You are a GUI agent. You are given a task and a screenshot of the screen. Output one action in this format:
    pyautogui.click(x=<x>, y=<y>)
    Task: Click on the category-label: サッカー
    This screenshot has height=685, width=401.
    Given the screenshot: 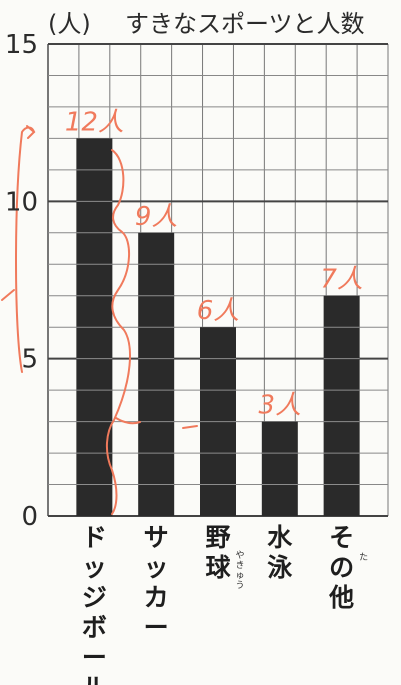 What is the action you would take?
    pyautogui.click(x=156, y=582)
    